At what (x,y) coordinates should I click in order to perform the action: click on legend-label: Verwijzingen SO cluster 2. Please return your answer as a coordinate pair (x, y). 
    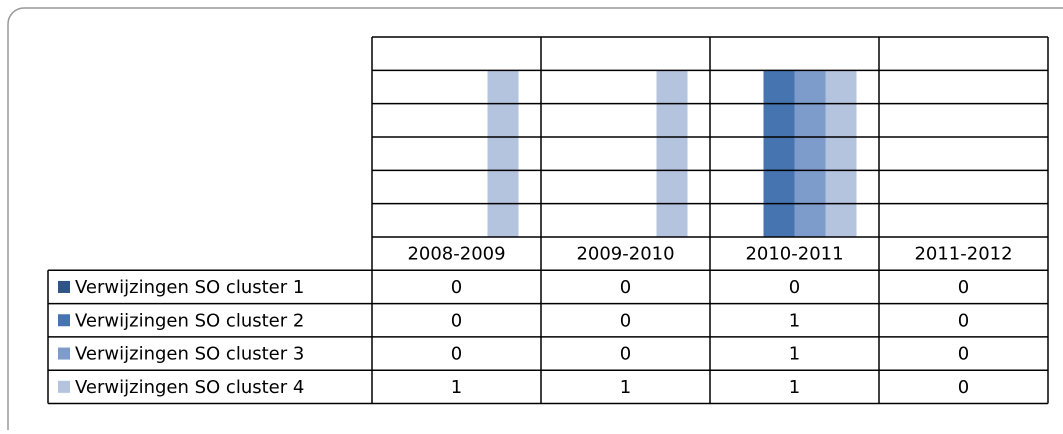
    Looking at the image, I should click on (189, 320).